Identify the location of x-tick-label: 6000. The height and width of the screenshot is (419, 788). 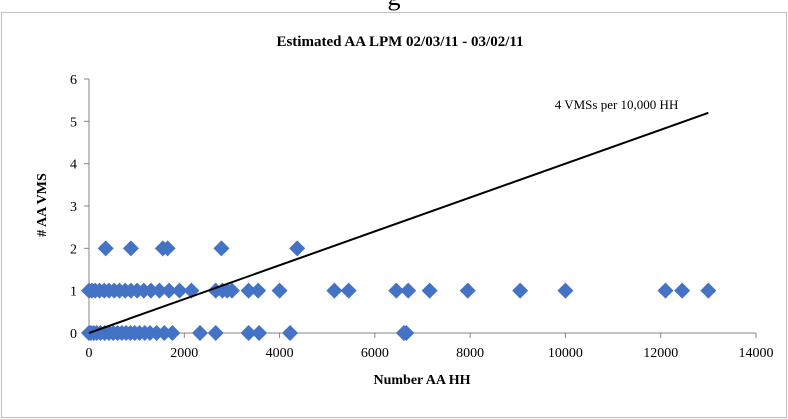
(375, 353).